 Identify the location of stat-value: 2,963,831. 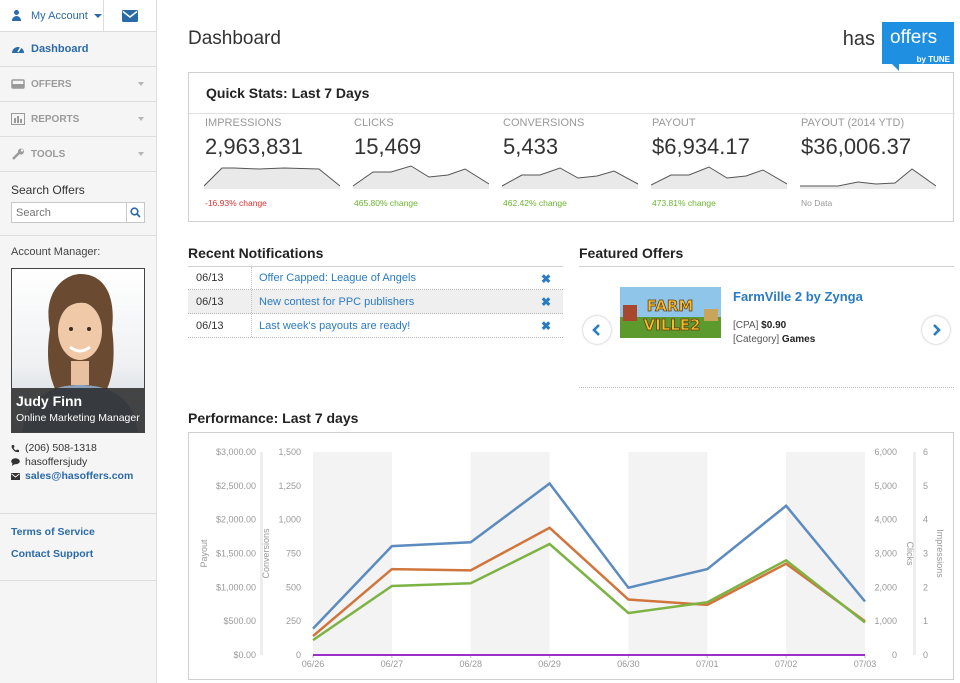
(254, 146).